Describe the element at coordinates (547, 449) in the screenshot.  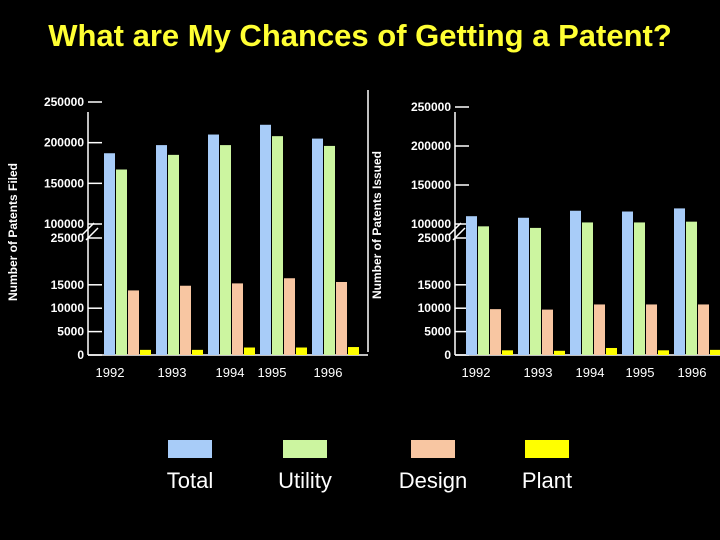
I see `legend-swatch-plant` at that location.